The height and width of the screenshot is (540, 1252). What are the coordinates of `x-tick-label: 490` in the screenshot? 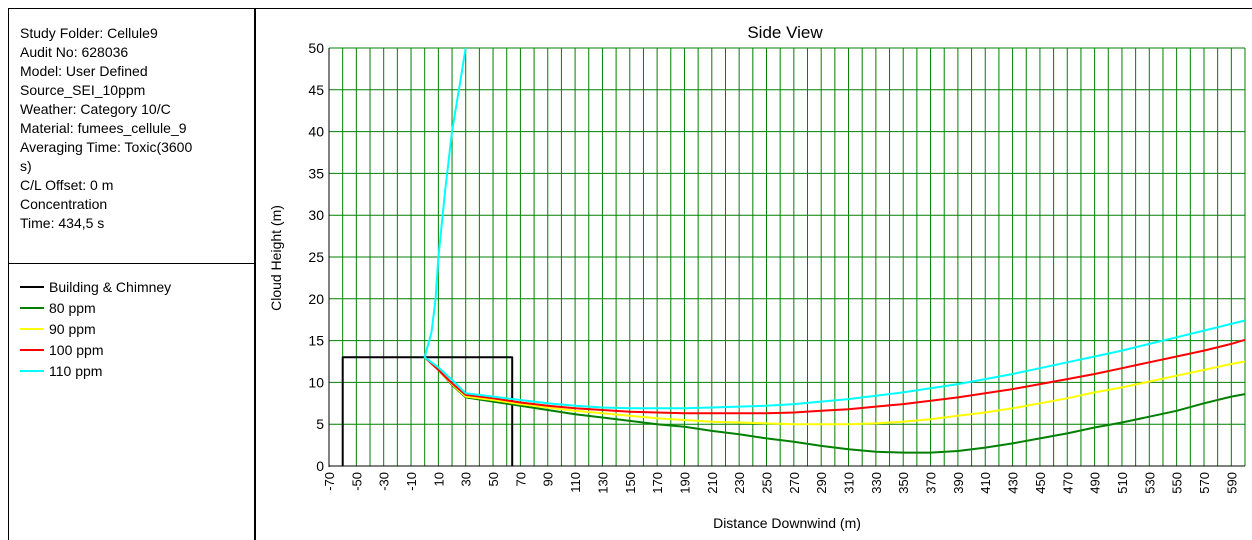 It's located at (1095, 483).